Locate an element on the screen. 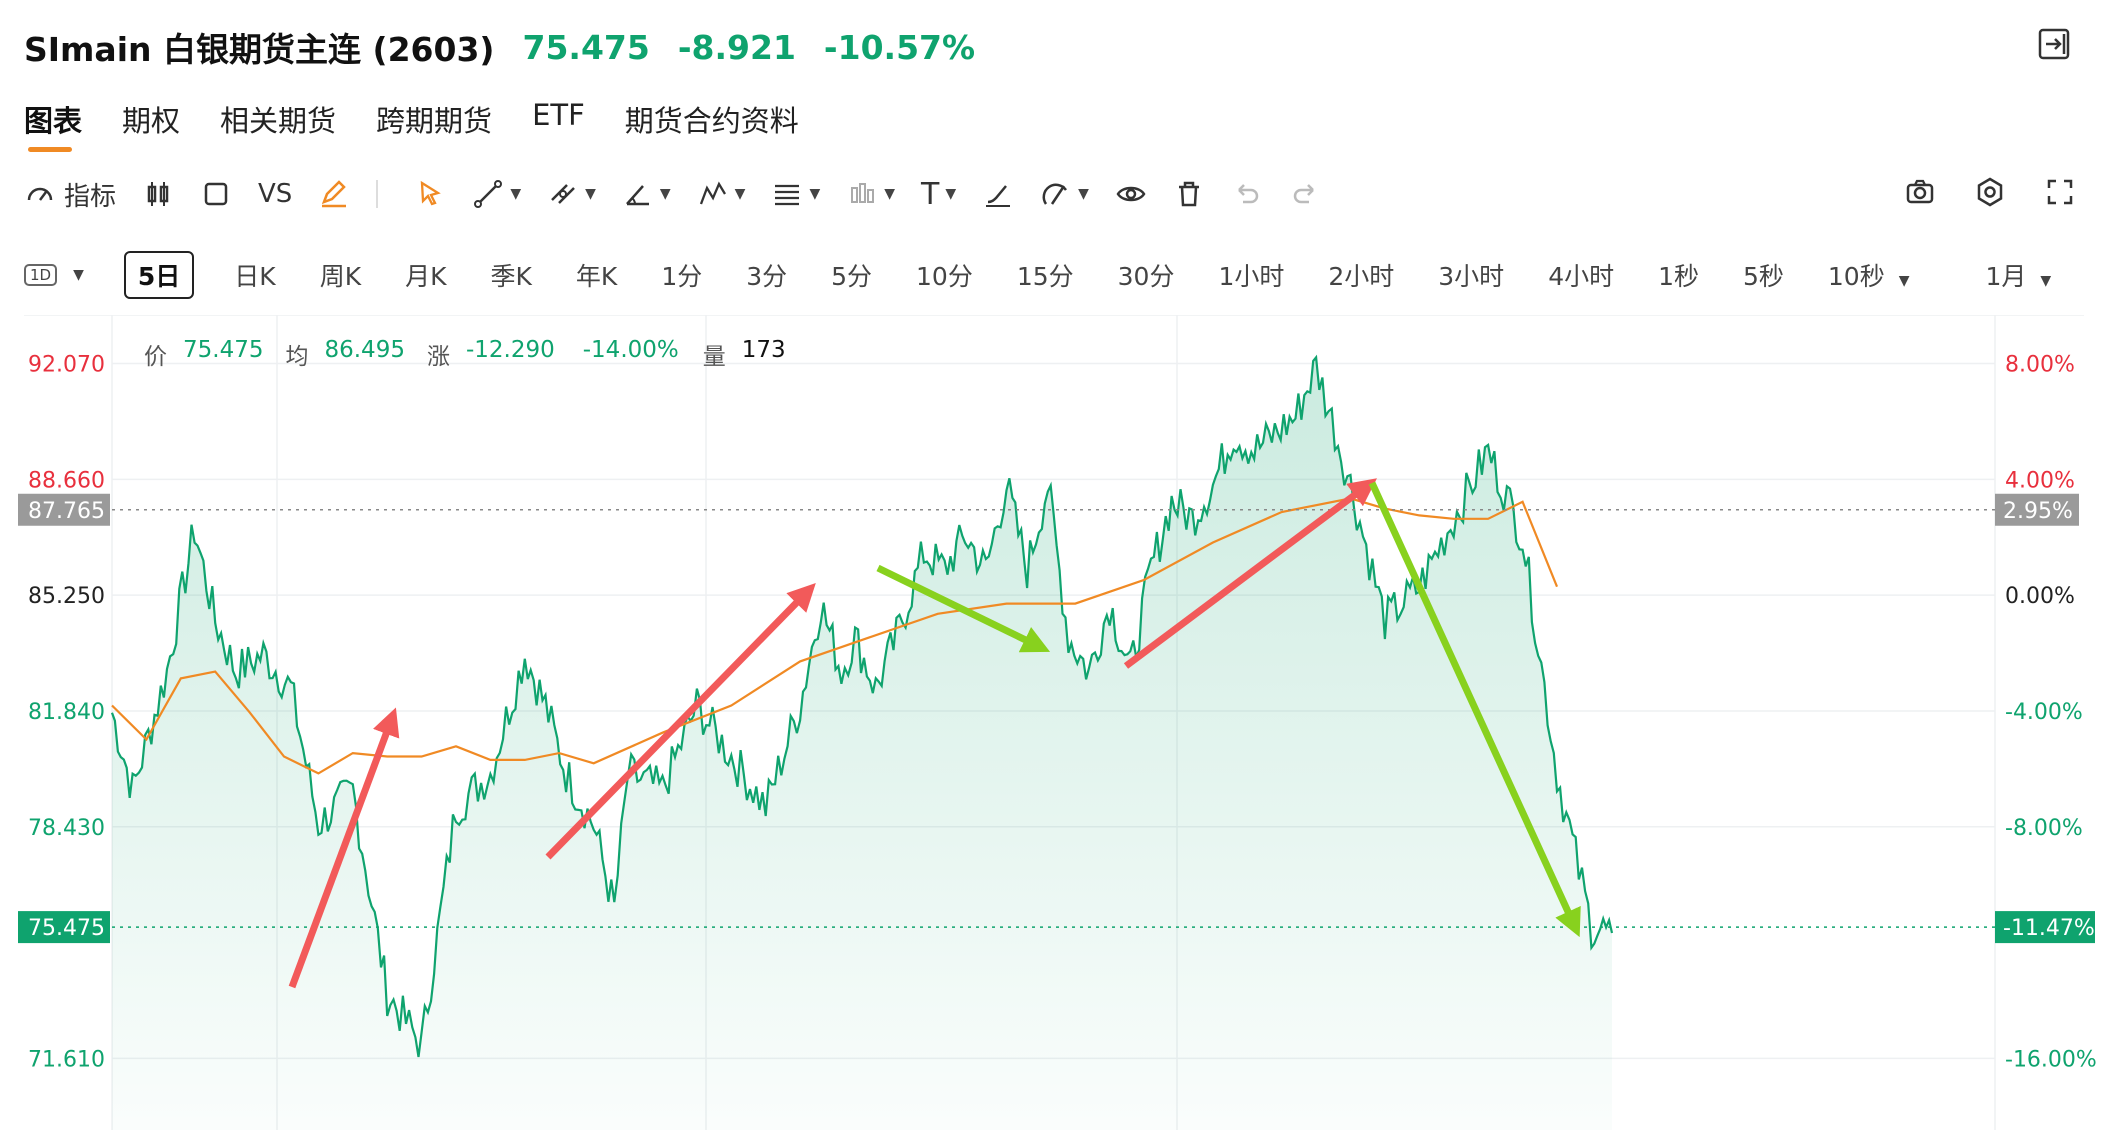 Image resolution: width=2108 pixels, height=1139 pixels. gauge-icon is located at coordinates (40, 194).